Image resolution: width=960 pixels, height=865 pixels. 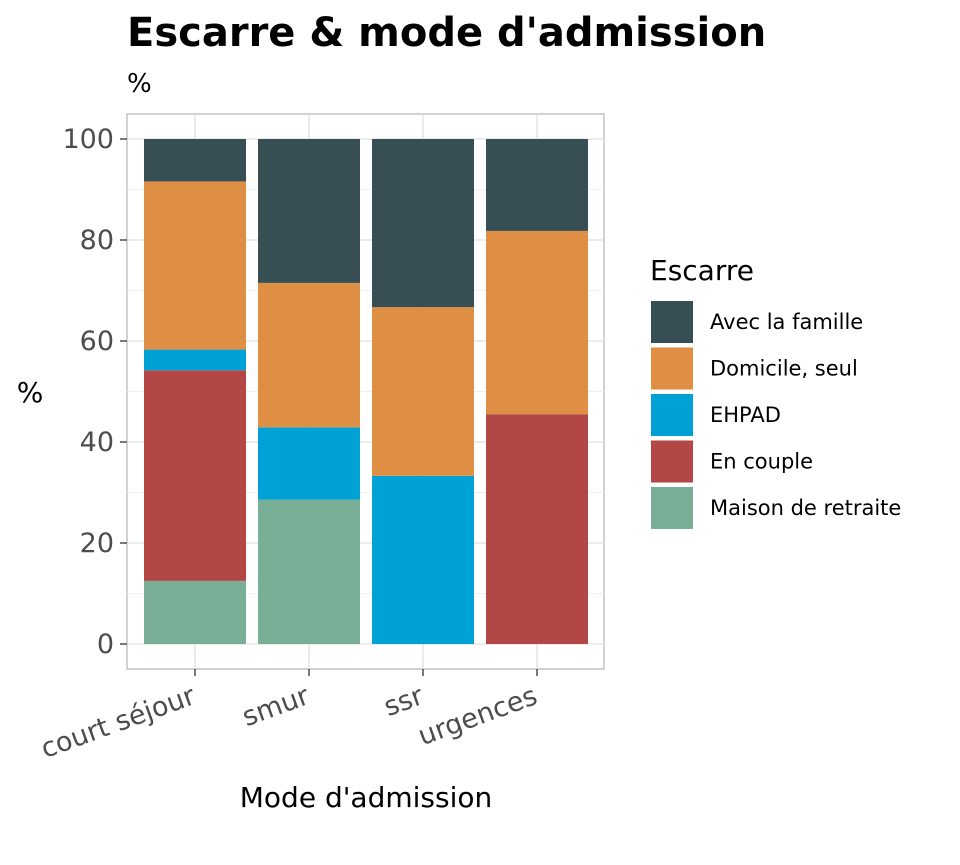 I want to click on y-tick-label: 40, so click(x=97, y=442).